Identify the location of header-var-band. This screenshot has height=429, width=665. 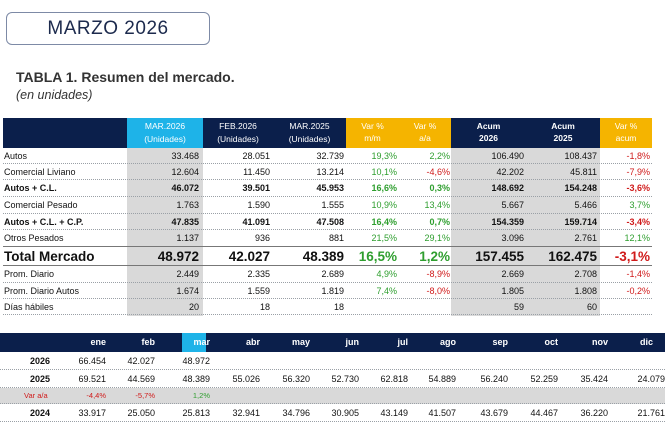
(398, 133).